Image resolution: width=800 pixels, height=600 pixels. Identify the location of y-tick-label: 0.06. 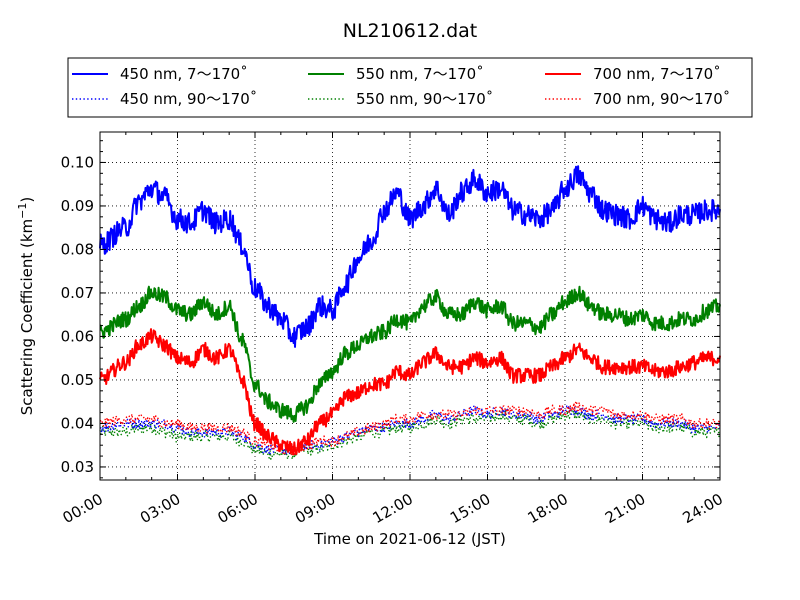
(77, 336).